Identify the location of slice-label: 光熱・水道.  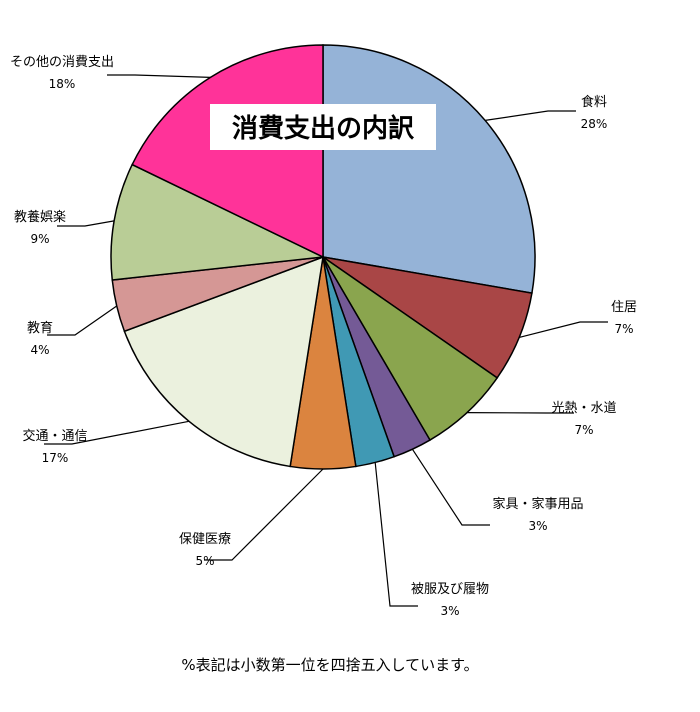
(583, 408).